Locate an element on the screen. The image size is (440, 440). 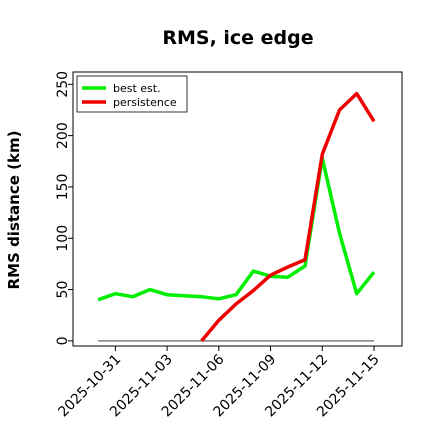
legend-label-1: persistence is located at coordinates (145, 102).